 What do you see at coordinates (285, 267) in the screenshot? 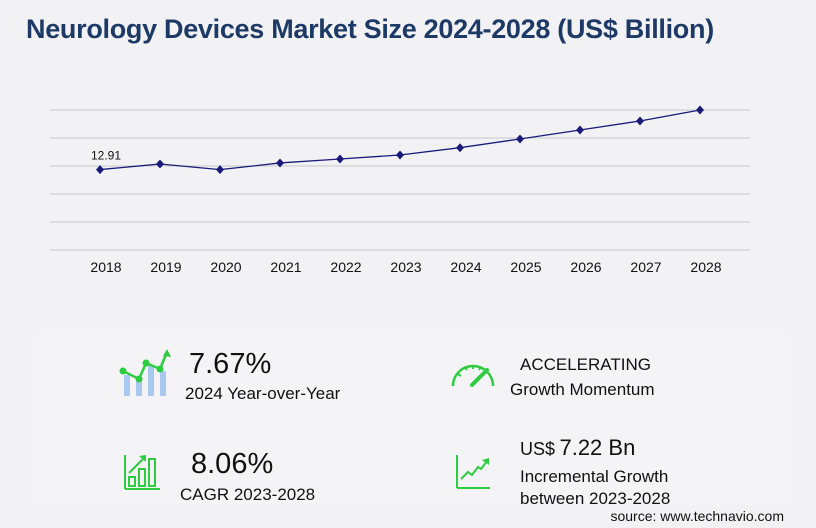
I see `x-tick-label: 2021` at bounding box center [285, 267].